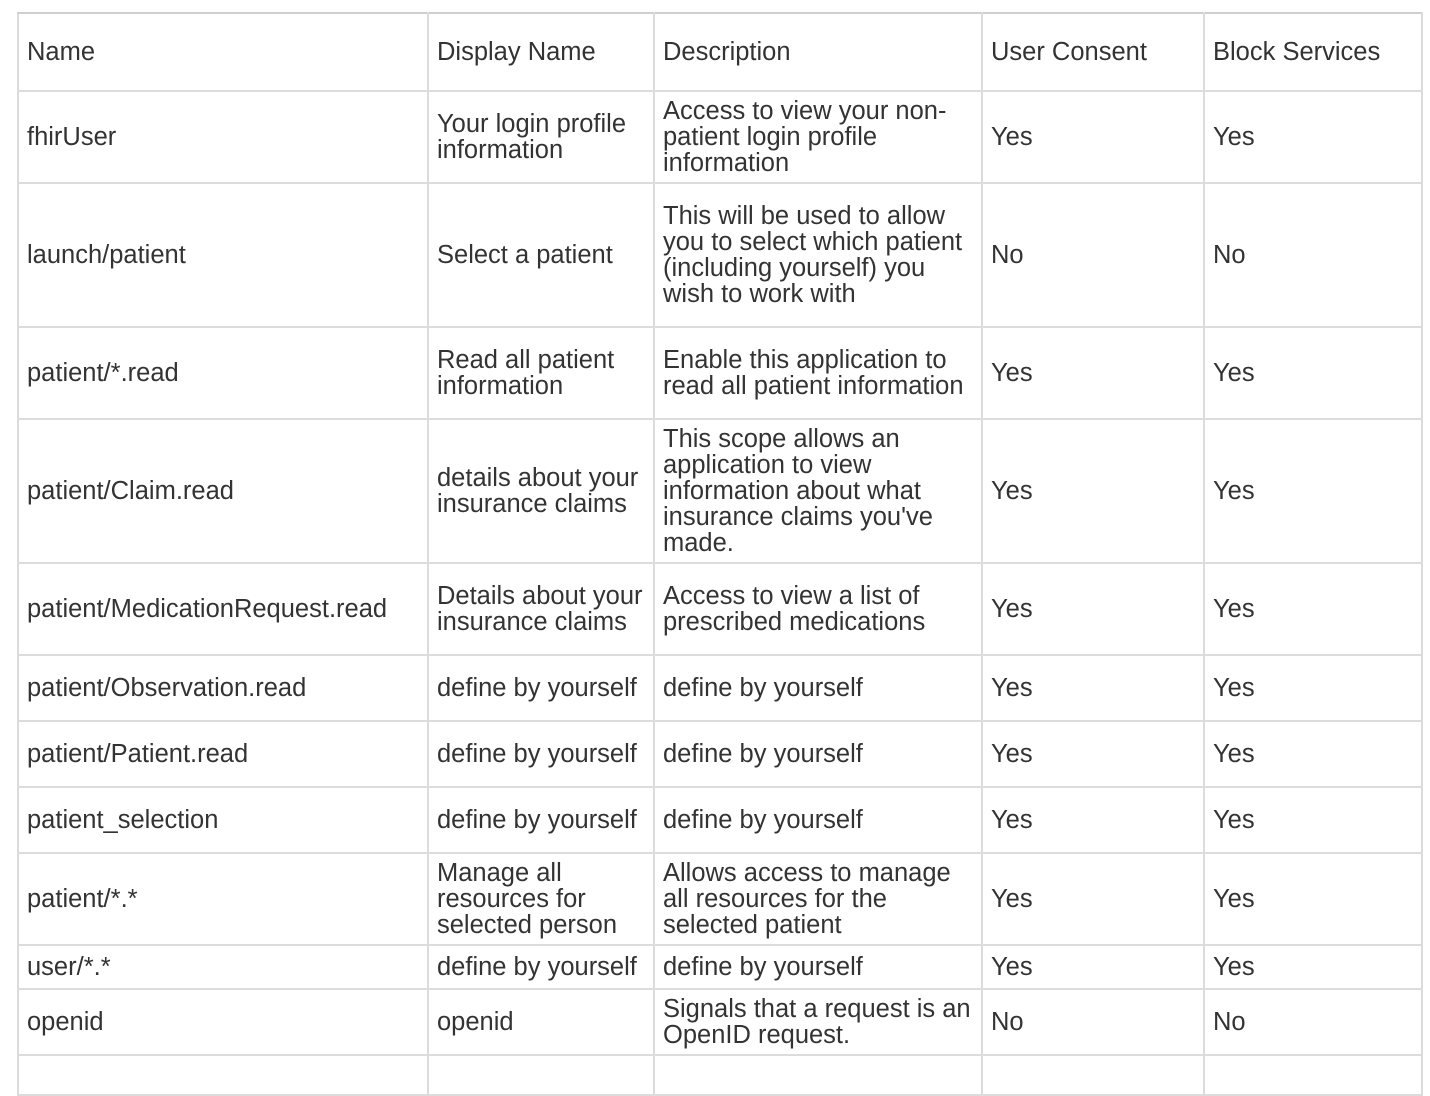 The image size is (1430, 1096). Describe the element at coordinates (223, 373) in the screenshot. I see `cell-name: patient/*.read` at that location.